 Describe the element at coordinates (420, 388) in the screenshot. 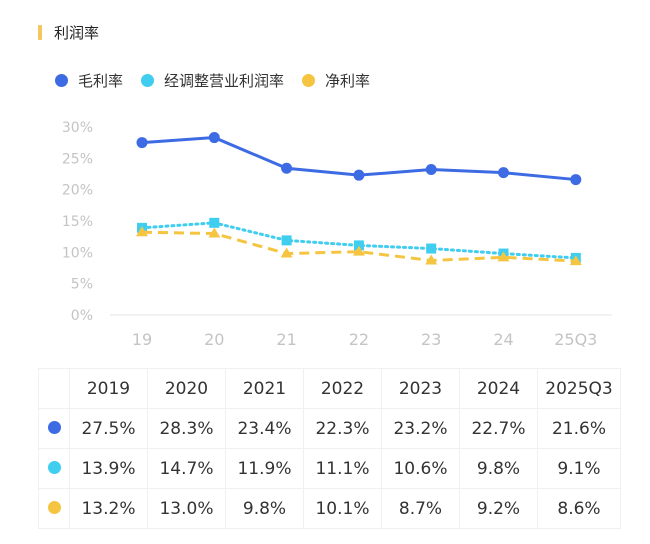

I see `column-header: 2023` at that location.